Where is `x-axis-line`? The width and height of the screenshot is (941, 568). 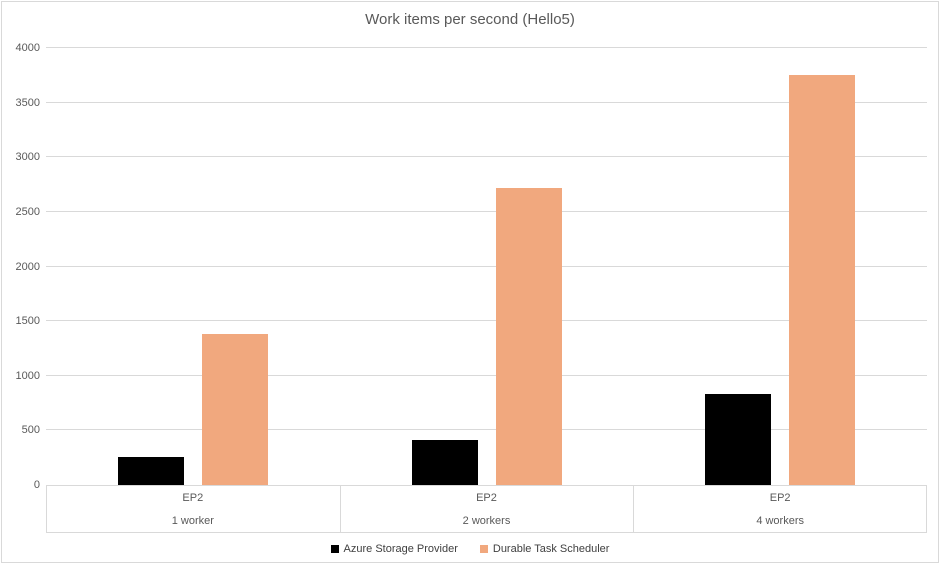
x-axis-line is located at coordinates (486, 485).